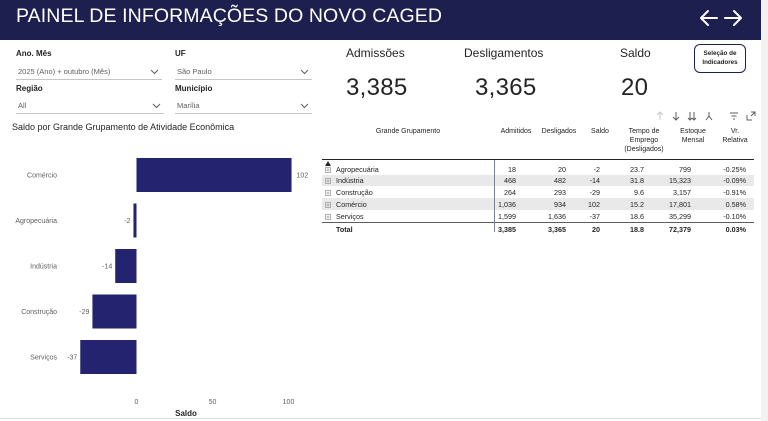 This screenshot has width=768, height=421. Describe the element at coordinates (89, 72) in the screenshot. I see `ano-mes-dropdown: 2025 (Ano) + outubro (Mês)` at that location.